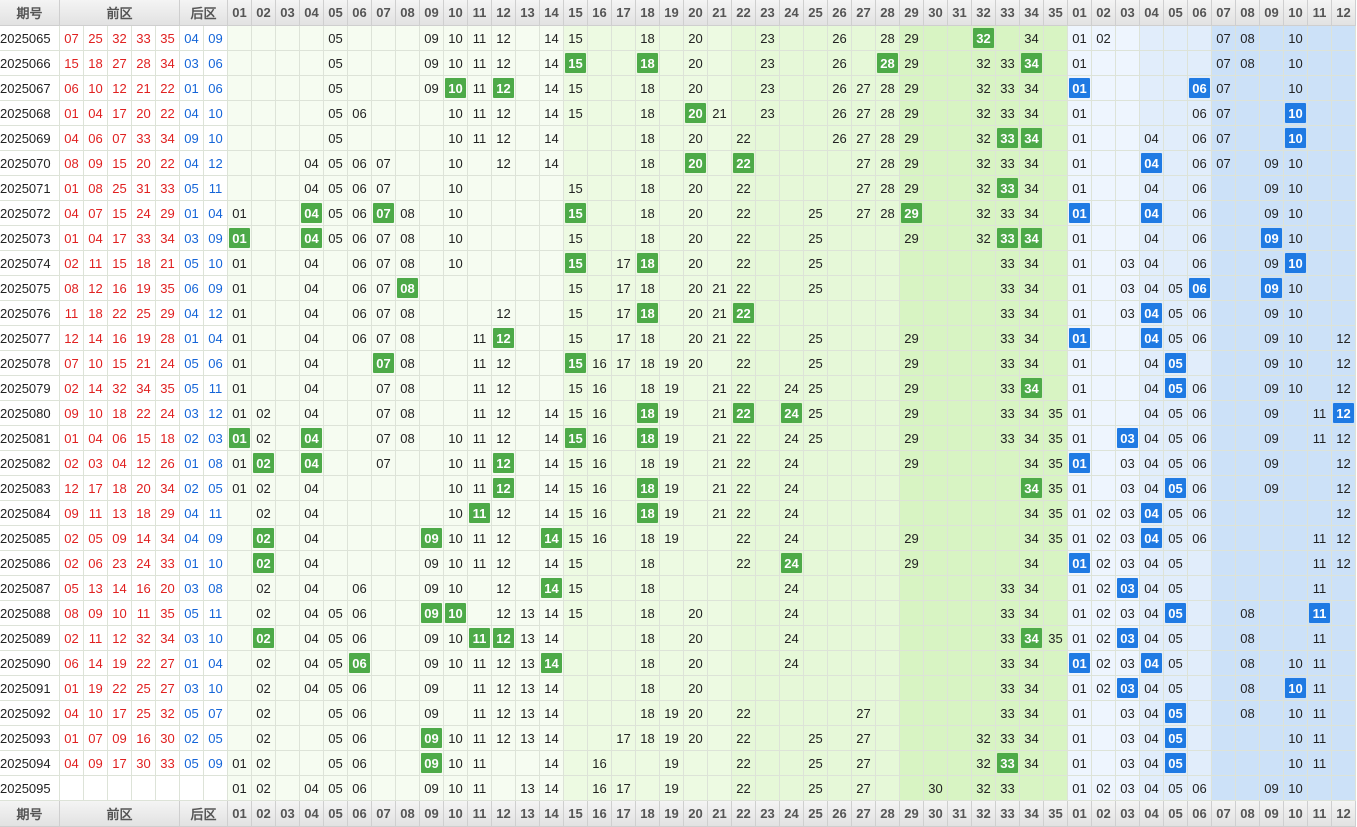 Image resolution: width=1357 pixels, height=827 pixels. What do you see at coordinates (1272, 814) in the screenshot?
I see `footer-back-col: 09` at bounding box center [1272, 814].